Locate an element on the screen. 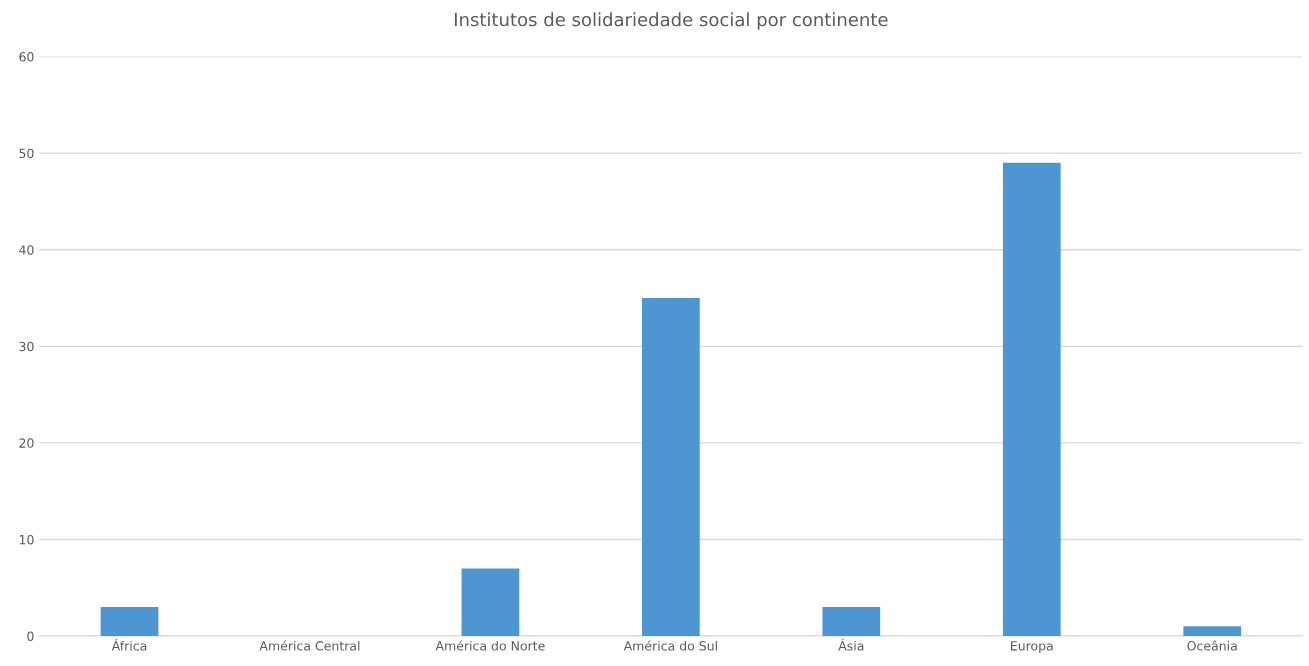  y-tick-label: 40 is located at coordinates (26, 250).